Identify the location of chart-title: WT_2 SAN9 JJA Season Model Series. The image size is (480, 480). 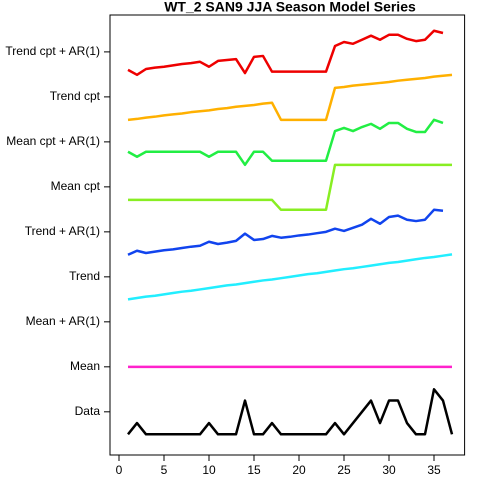
(290, 7).